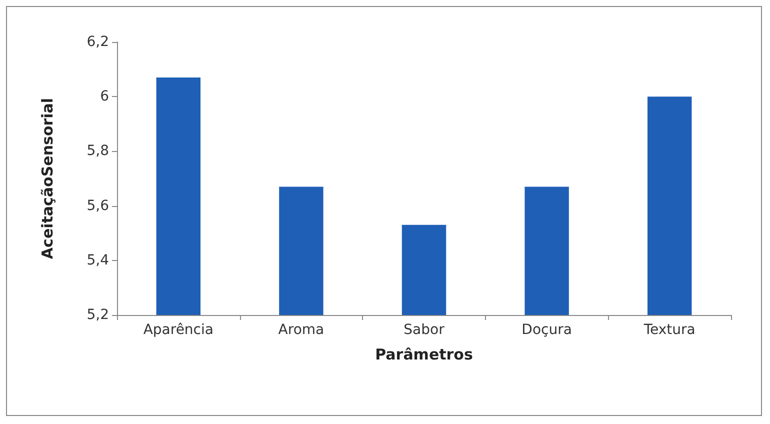 This screenshot has height=424, width=770. What do you see at coordinates (97, 151) in the screenshot?
I see `y-tick-label: 5,8` at bounding box center [97, 151].